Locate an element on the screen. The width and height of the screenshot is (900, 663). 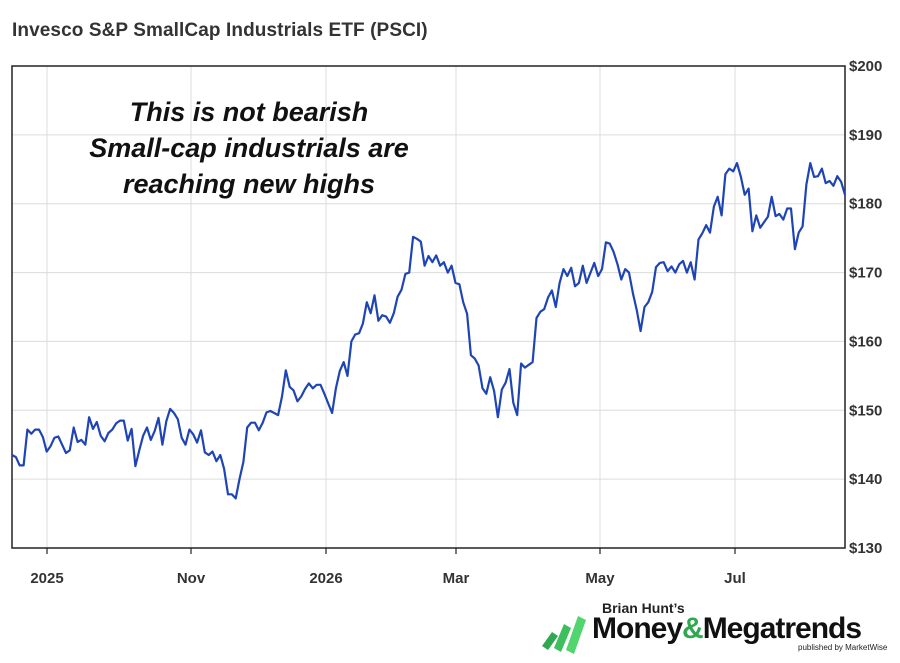
x-tick-label: 2026 is located at coordinates (325, 578).